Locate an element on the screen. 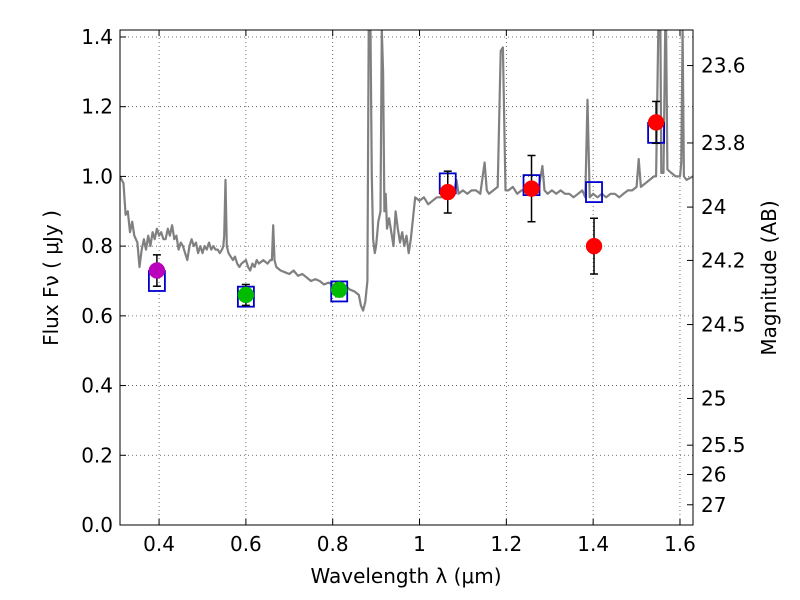 This screenshot has width=800, height=600. mag-tick-label: 23.8 is located at coordinates (723, 143).